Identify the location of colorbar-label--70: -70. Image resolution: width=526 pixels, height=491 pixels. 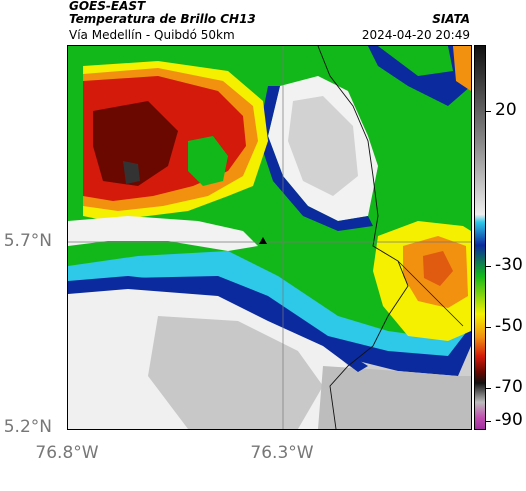
(509, 387).